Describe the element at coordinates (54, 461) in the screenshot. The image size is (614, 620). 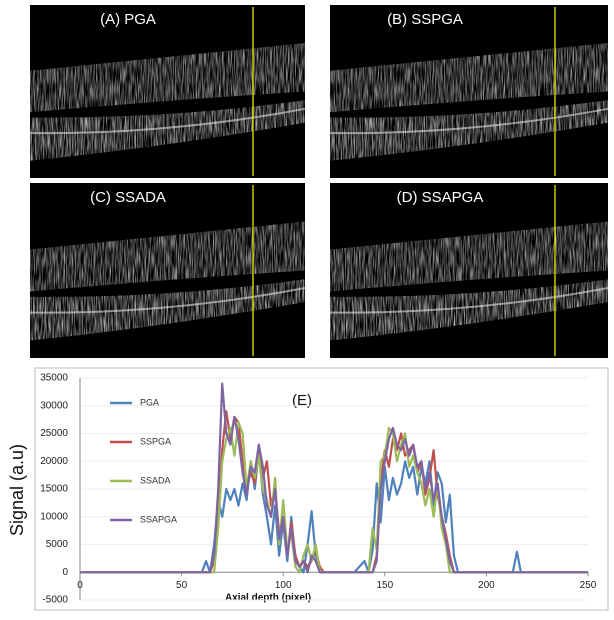
I see `y-tick-label: 20000` at that location.